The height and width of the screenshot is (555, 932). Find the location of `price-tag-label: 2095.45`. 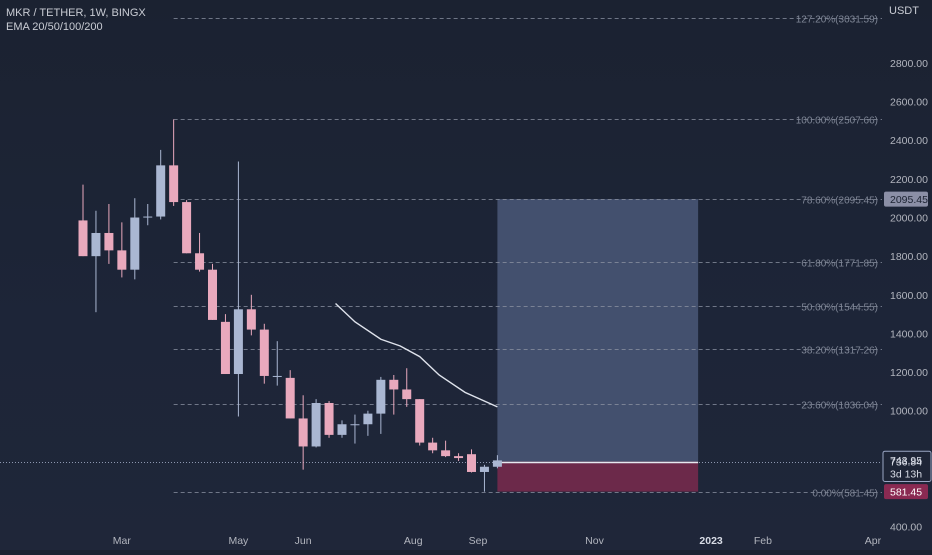

price-tag-label: 2095.45 is located at coordinates (909, 200).